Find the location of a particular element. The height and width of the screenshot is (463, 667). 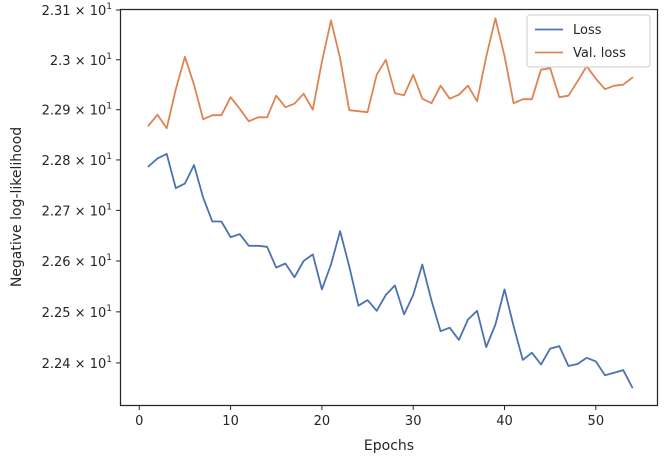

x-tick-label: 40 is located at coordinates (504, 421).